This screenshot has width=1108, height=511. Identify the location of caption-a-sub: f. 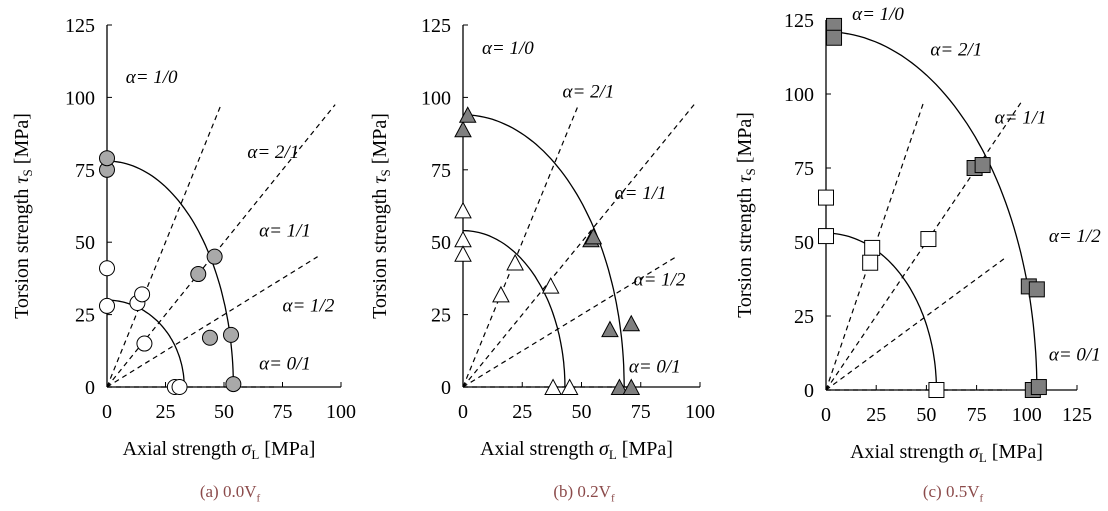
(258, 498).